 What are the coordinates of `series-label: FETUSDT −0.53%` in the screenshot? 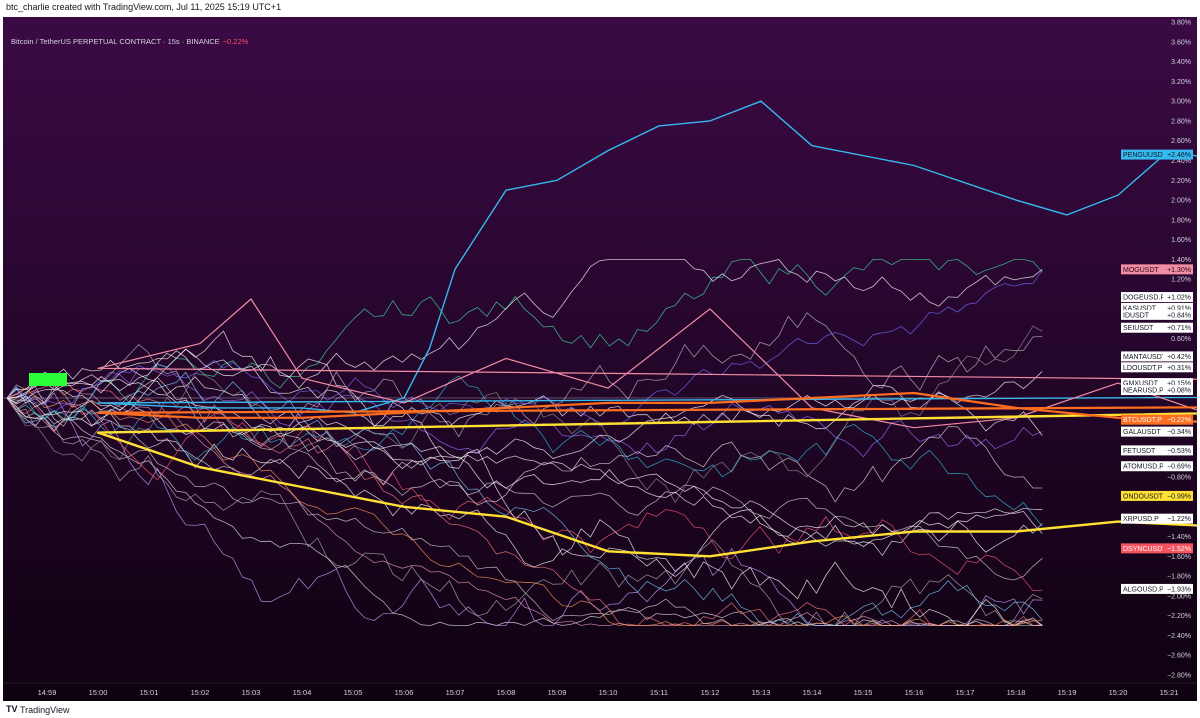 It's located at (1157, 450).